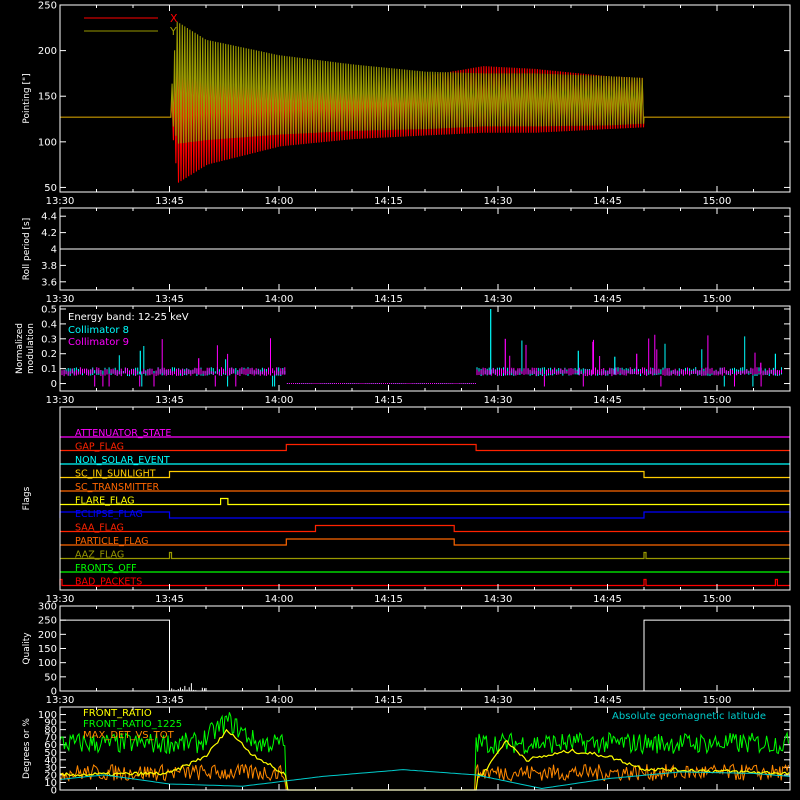 The image size is (800, 800). Describe the element at coordinates (129, 735) in the screenshot. I see `ratios-legend-2: MAX_DET_VS_TOT` at that location.